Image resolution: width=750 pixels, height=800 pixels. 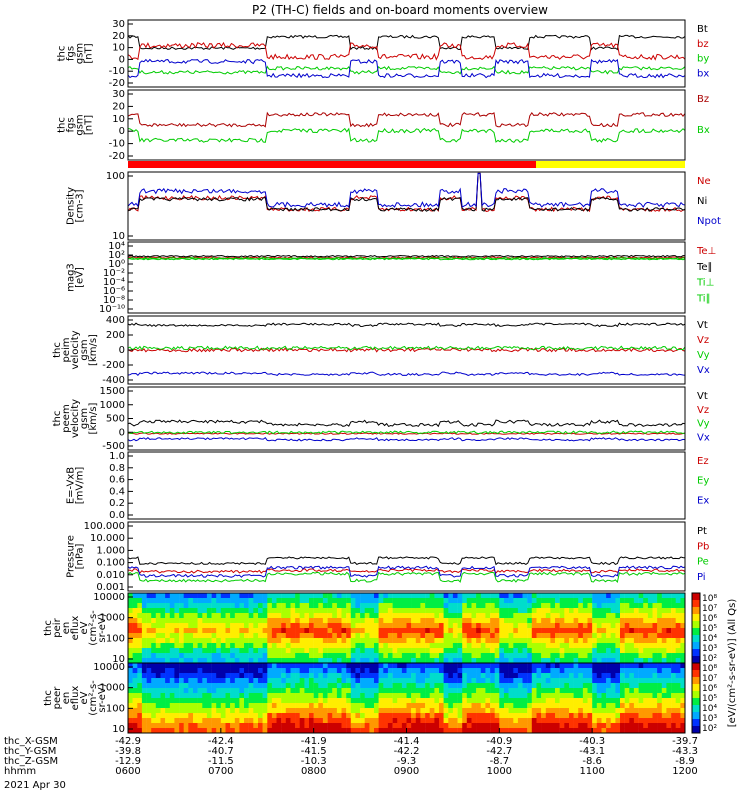 What do you see at coordinates (115, 638) in the screenshot?
I see `y-tick-label: 100` at bounding box center [115, 638].